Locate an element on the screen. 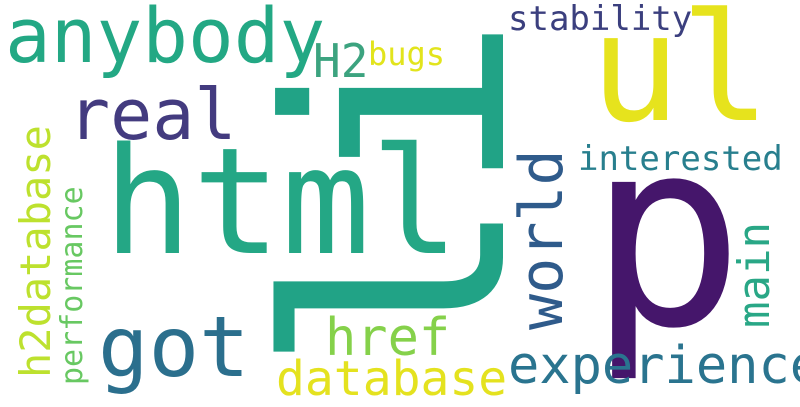  word-database: database is located at coordinates (392, 379).